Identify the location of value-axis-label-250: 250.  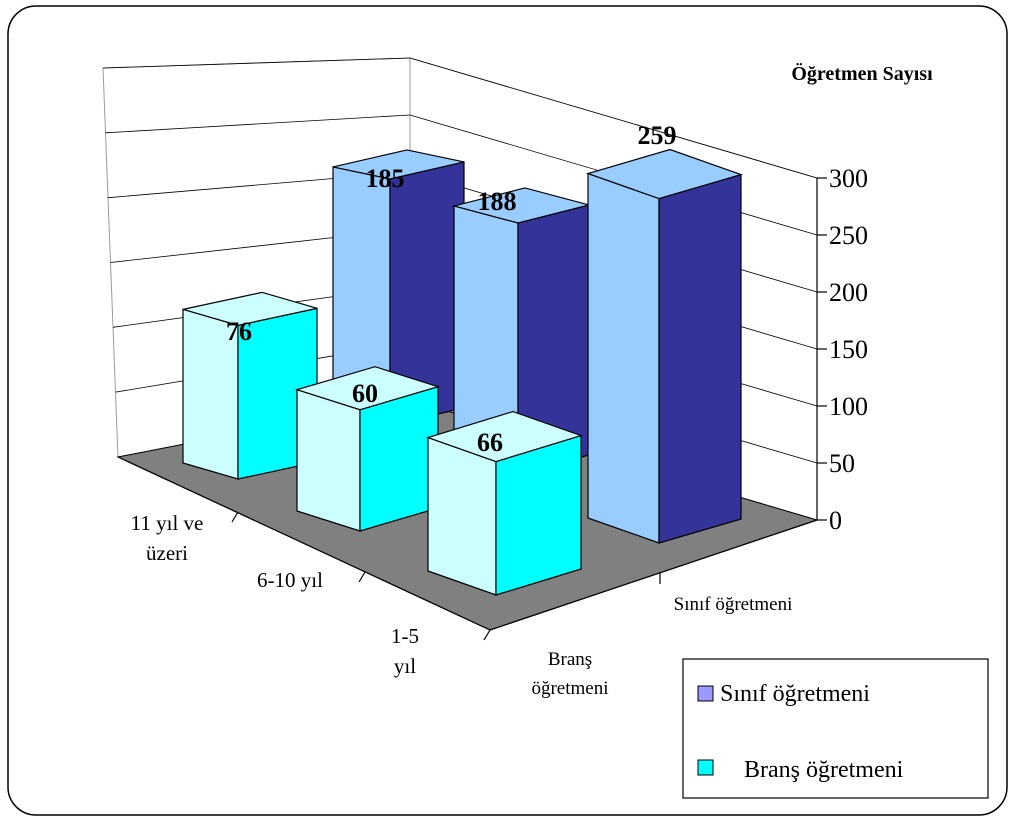
(848, 235).